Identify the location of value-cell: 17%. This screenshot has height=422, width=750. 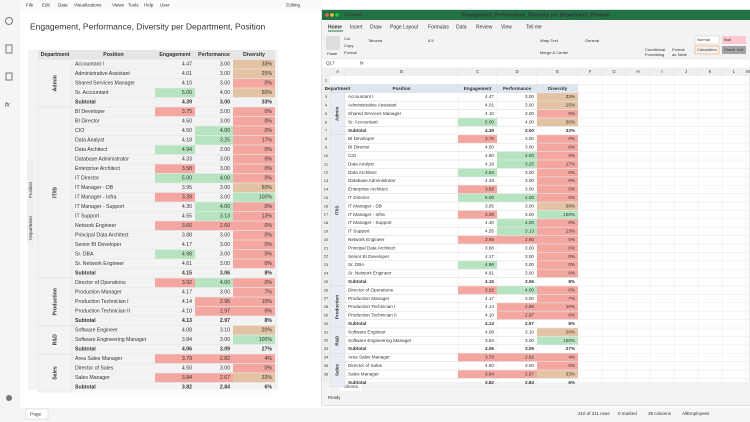
(570, 163).